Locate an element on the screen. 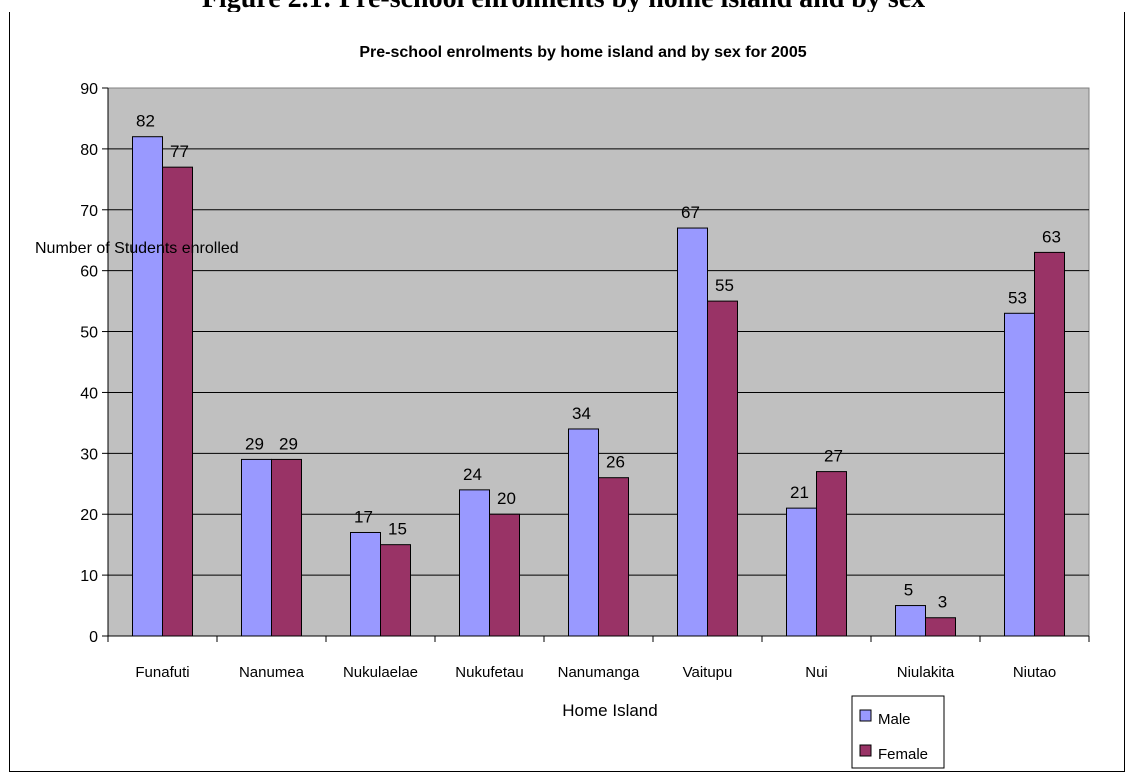 The height and width of the screenshot is (774, 1127). data-label: 24 is located at coordinates (472, 474).